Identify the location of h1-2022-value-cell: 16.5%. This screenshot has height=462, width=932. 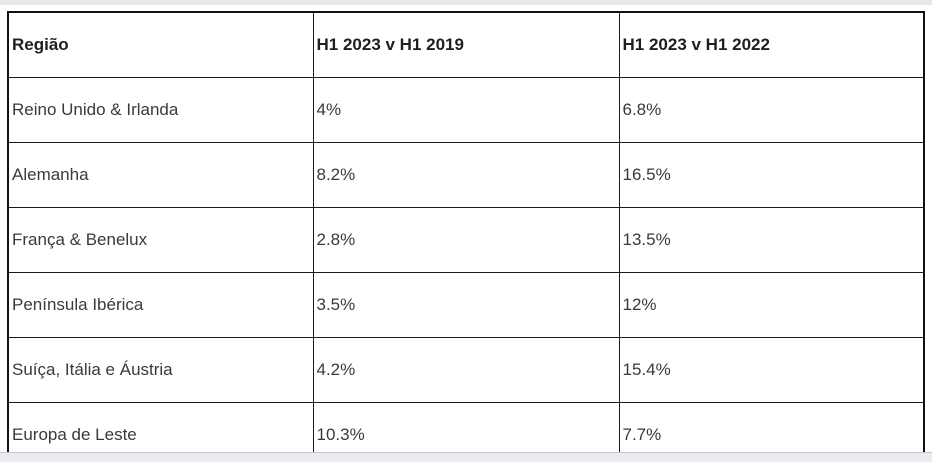
(771, 175).